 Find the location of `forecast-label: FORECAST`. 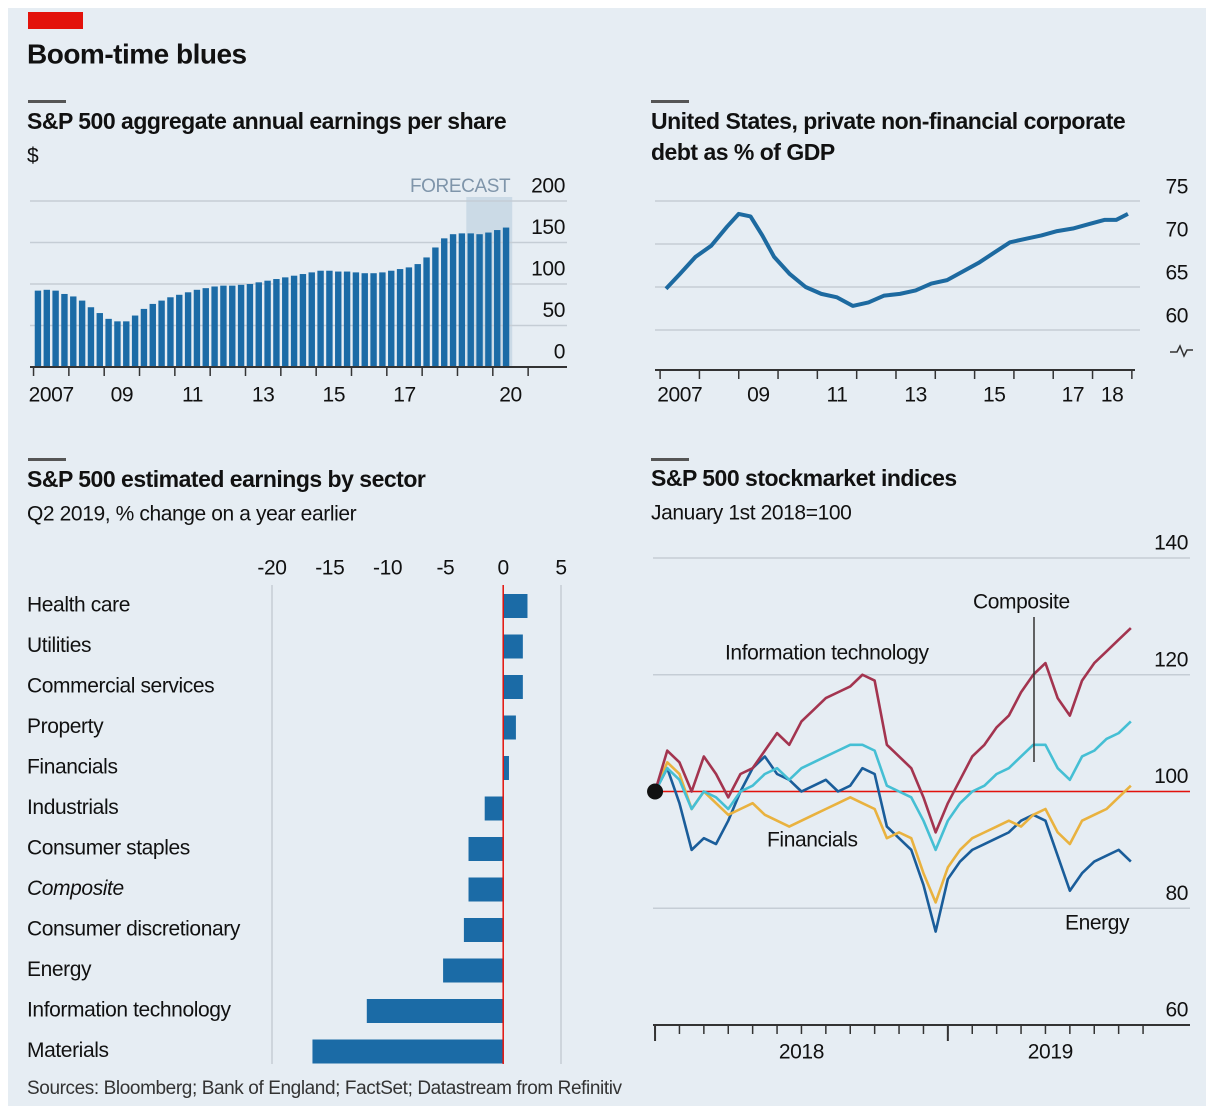

forecast-label: FORECAST is located at coordinates (460, 186).